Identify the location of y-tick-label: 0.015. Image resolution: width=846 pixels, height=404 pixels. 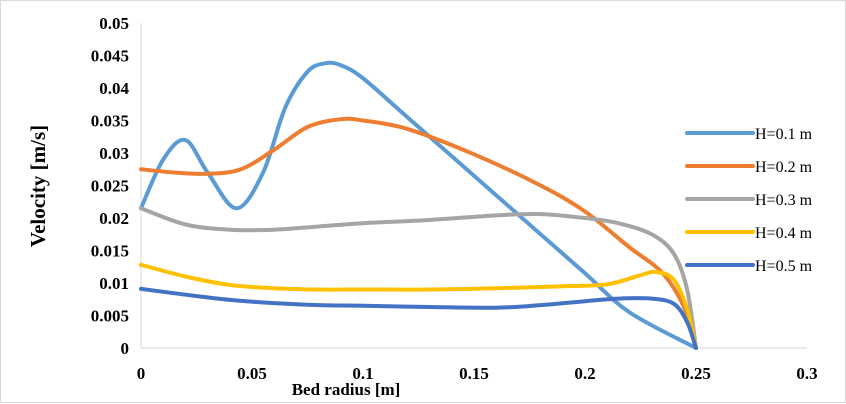
(110, 251).